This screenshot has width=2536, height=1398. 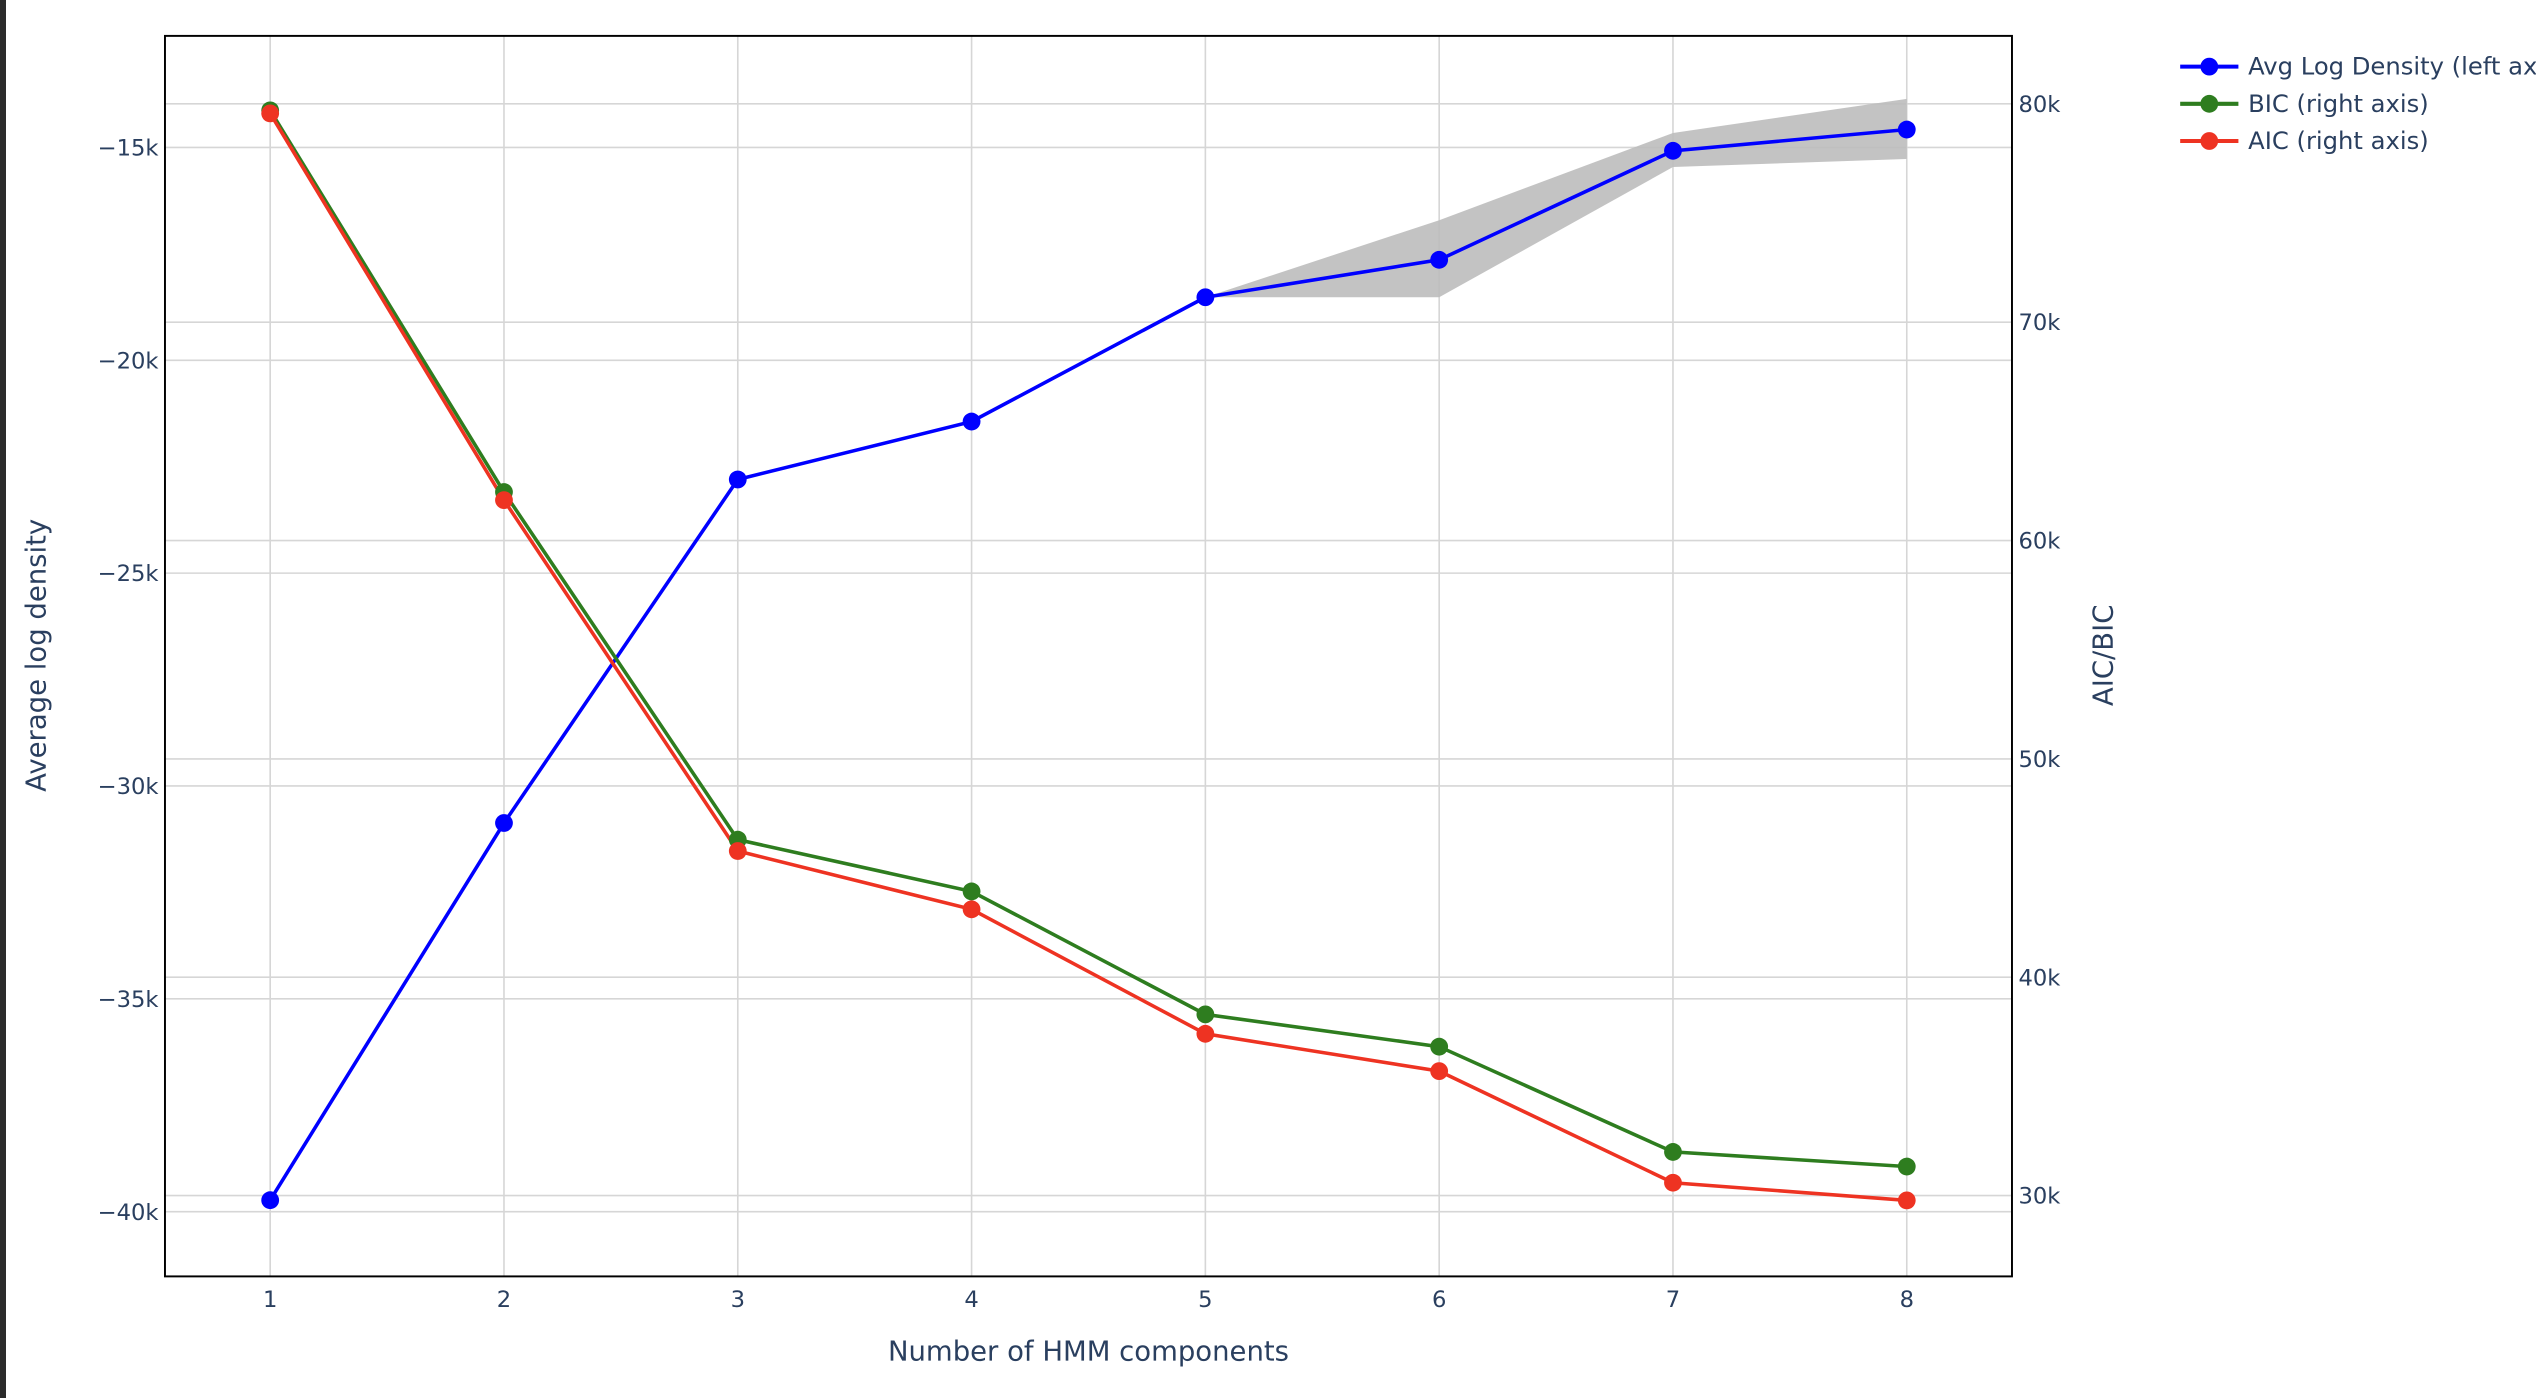 What do you see at coordinates (1088, 1300) in the screenshot?
I see `x-axis-ticks: 1 2 3 4 5 6 7 8` at bounding box center [1088, 1300].